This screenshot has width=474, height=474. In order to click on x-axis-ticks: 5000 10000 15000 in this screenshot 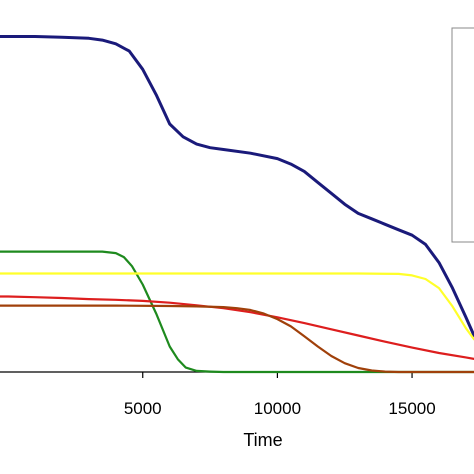, I will do `click(280, 395)`.